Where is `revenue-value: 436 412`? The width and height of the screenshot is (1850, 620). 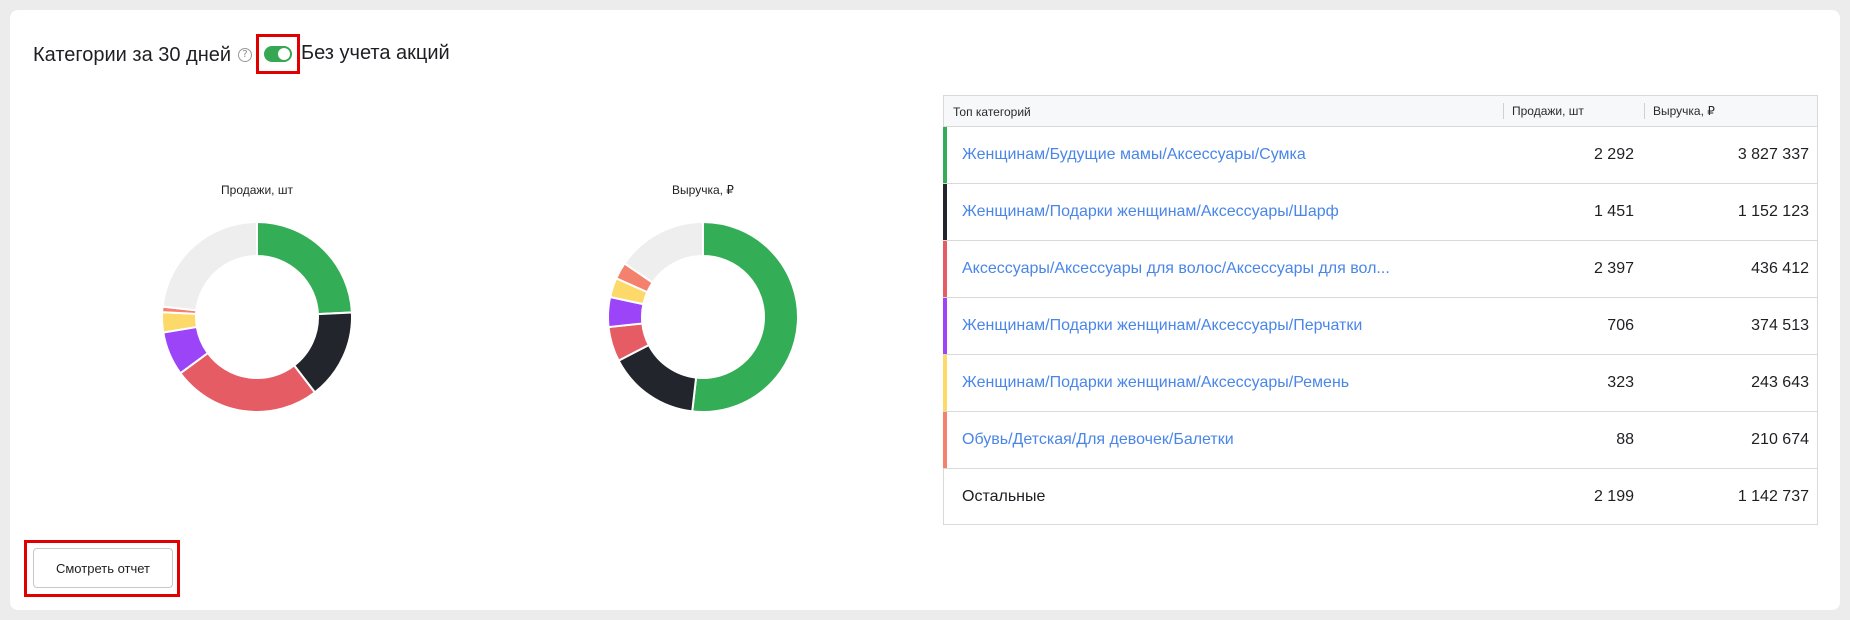
revenue-value: 436 412 is located at coordinates (1780, 268).